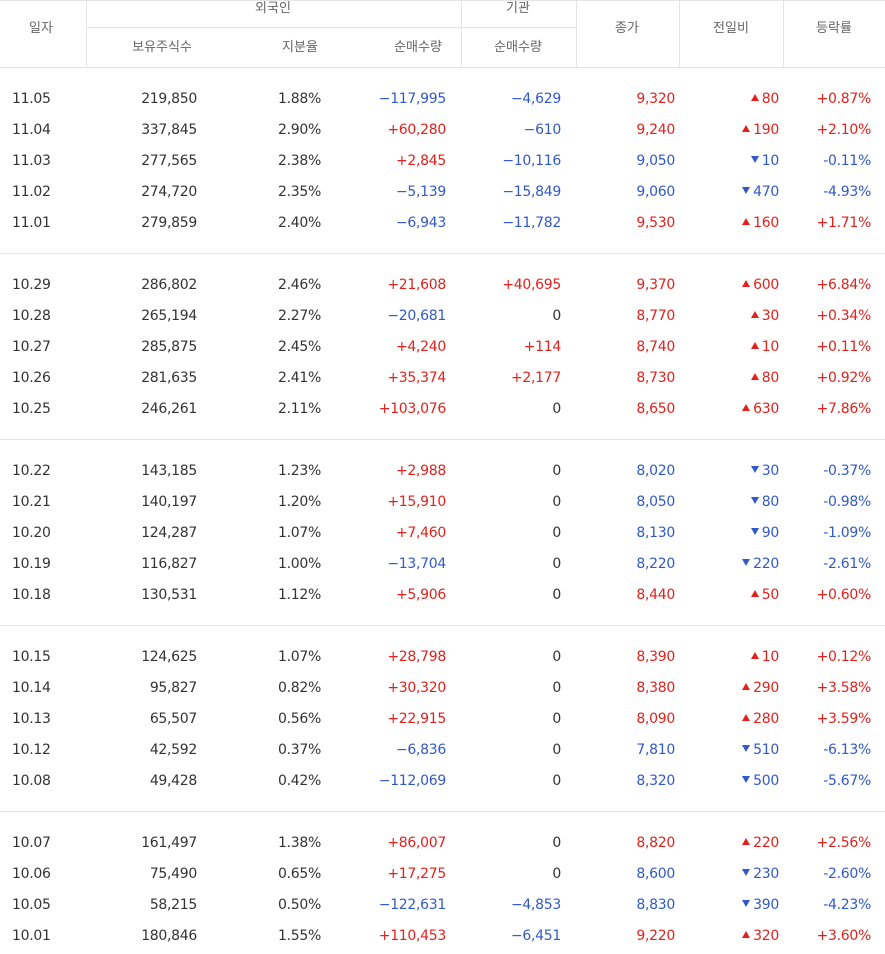  I want to click on close-cell: 8,740, so click(655, 347).